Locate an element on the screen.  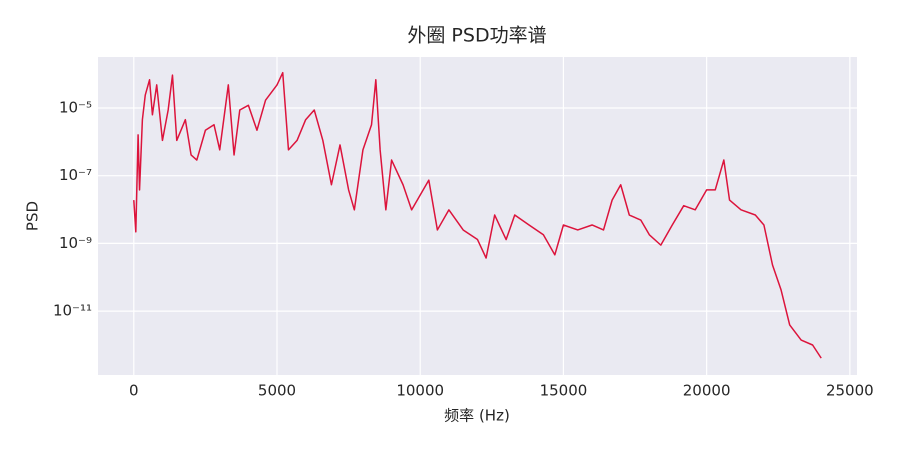
y-tick-label: 10⁻¹¹ is located at coordinates (72, 311).